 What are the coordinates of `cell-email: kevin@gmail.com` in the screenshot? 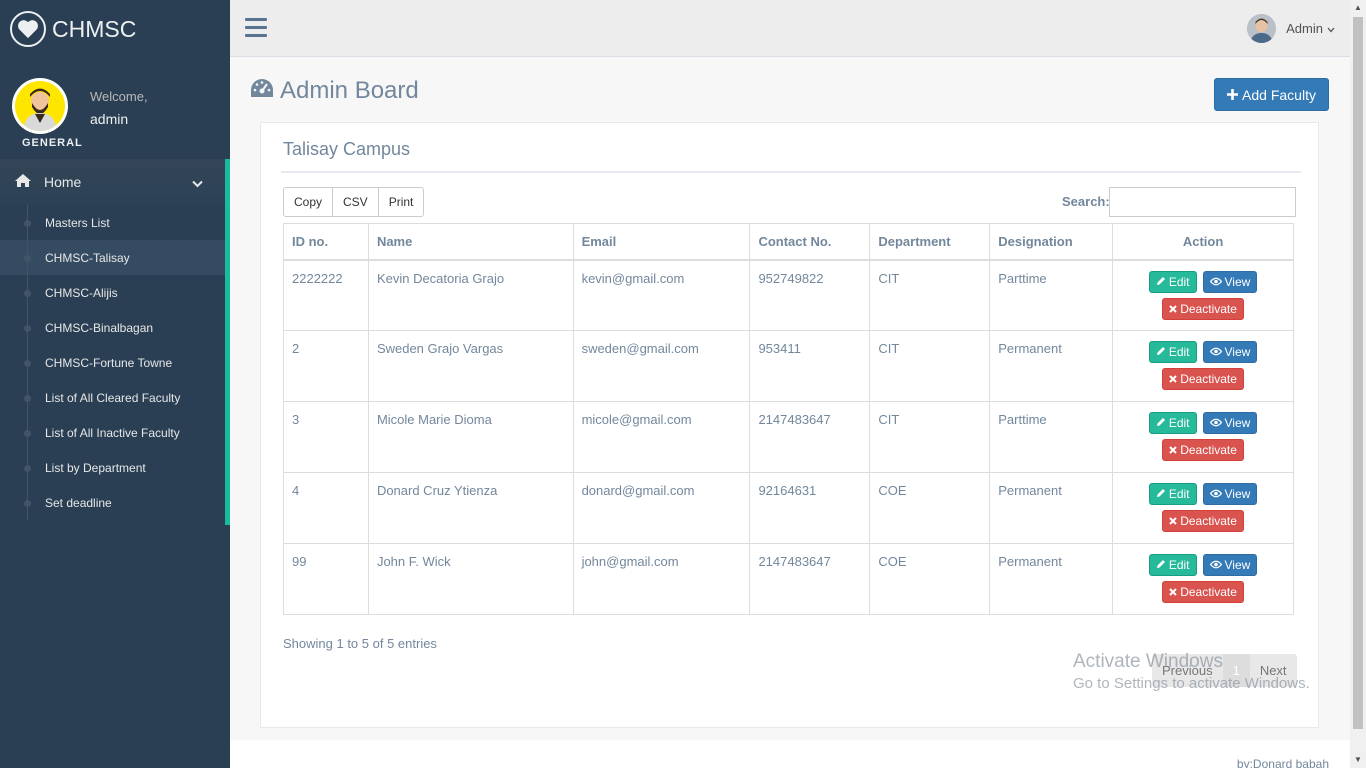 It's located at (661, 295).